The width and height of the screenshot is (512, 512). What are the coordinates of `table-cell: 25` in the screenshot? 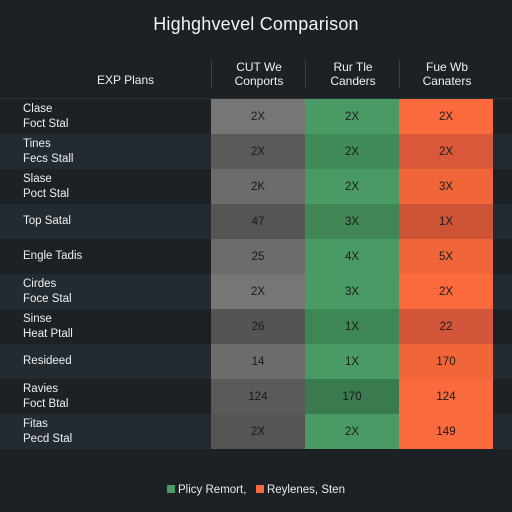 It's located at (258, 256).